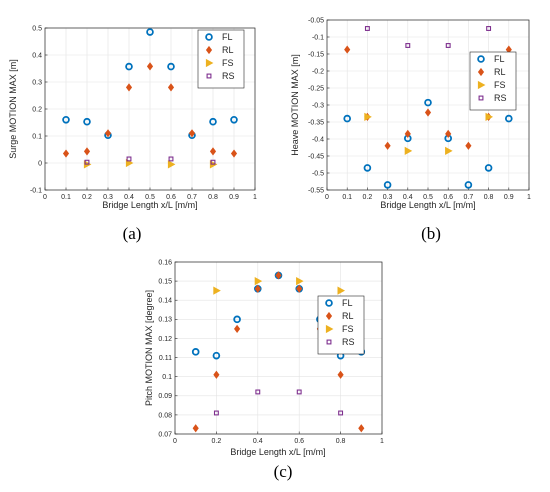 Image resolution: width=550 pixels, height=492 pixels. What do you see at coordinates (318, 37) in the screenshot?
I see `y-tick-label: -0.1` at bounding box center [318, 37].